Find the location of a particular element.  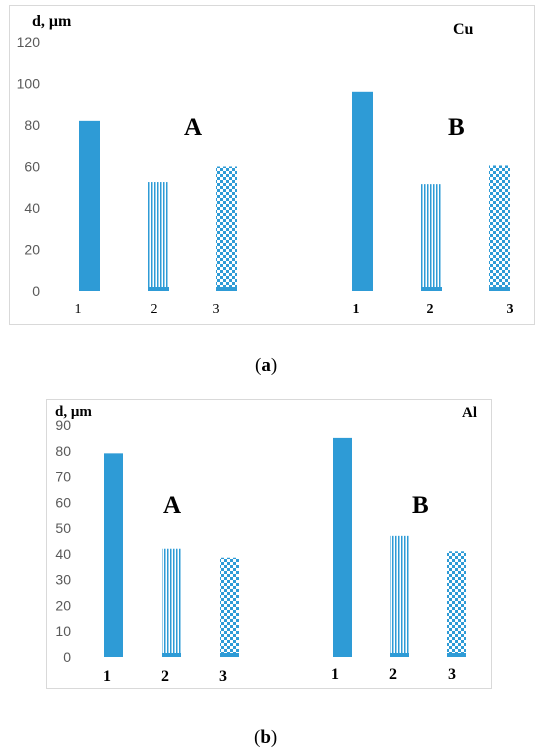

caption-b: (b) is located at coordinates (266, 737).